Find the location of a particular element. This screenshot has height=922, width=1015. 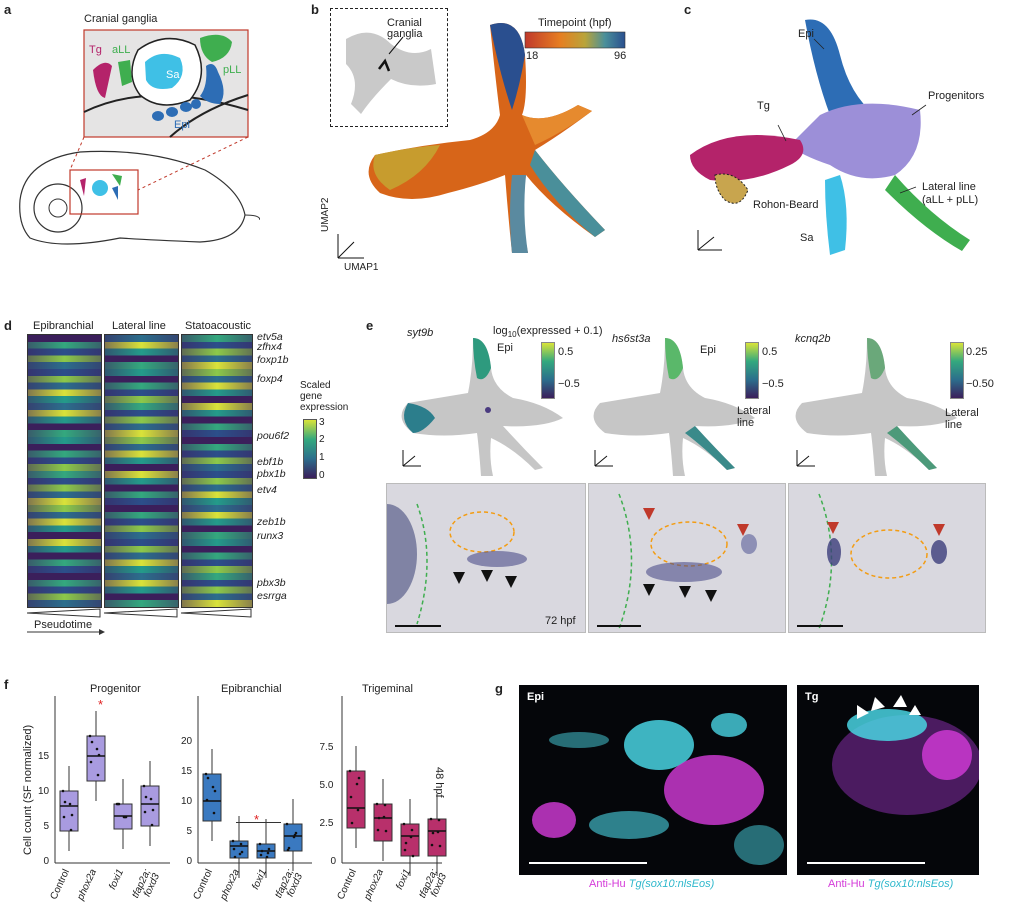

expr-title: log10(expressed + 0.1) is located at coordinates (548, 332).